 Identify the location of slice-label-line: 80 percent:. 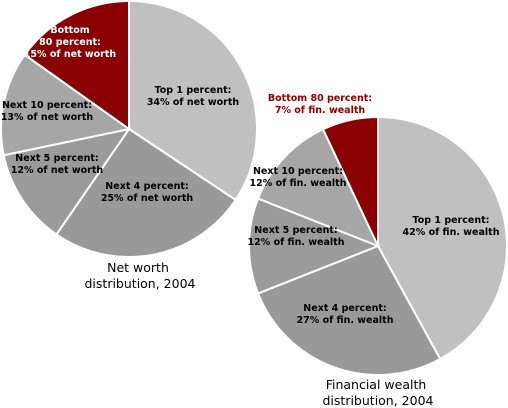
(70, 42).